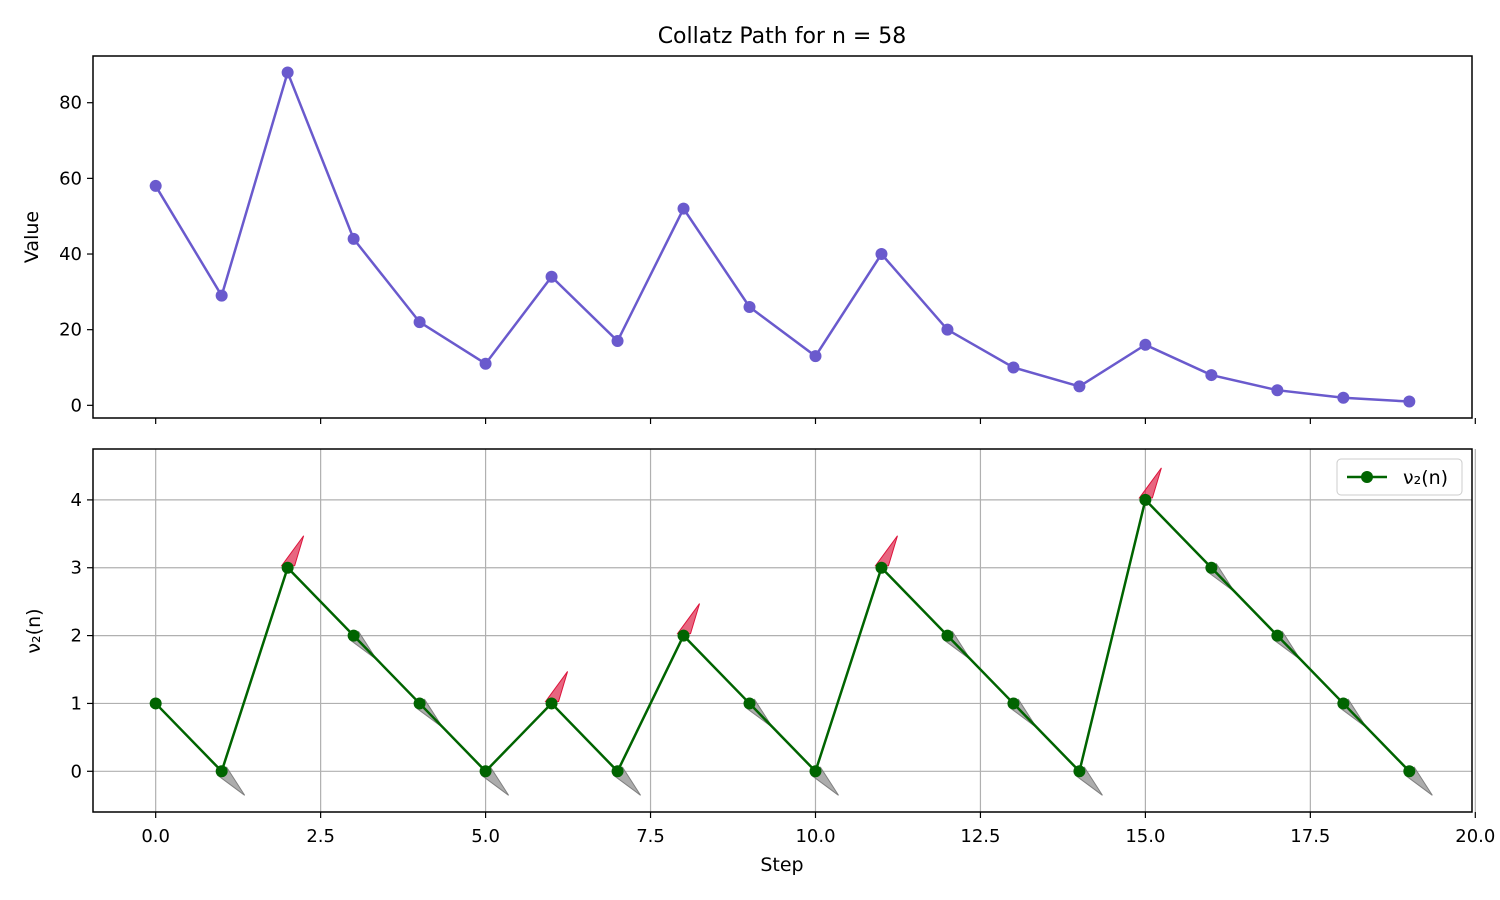 Image resolution: width=1500 pixels, height=900 pixels. Describe the element at coordinates (76, 703) in the screenshot. I see `v2-ytick-label: 1` at that location.